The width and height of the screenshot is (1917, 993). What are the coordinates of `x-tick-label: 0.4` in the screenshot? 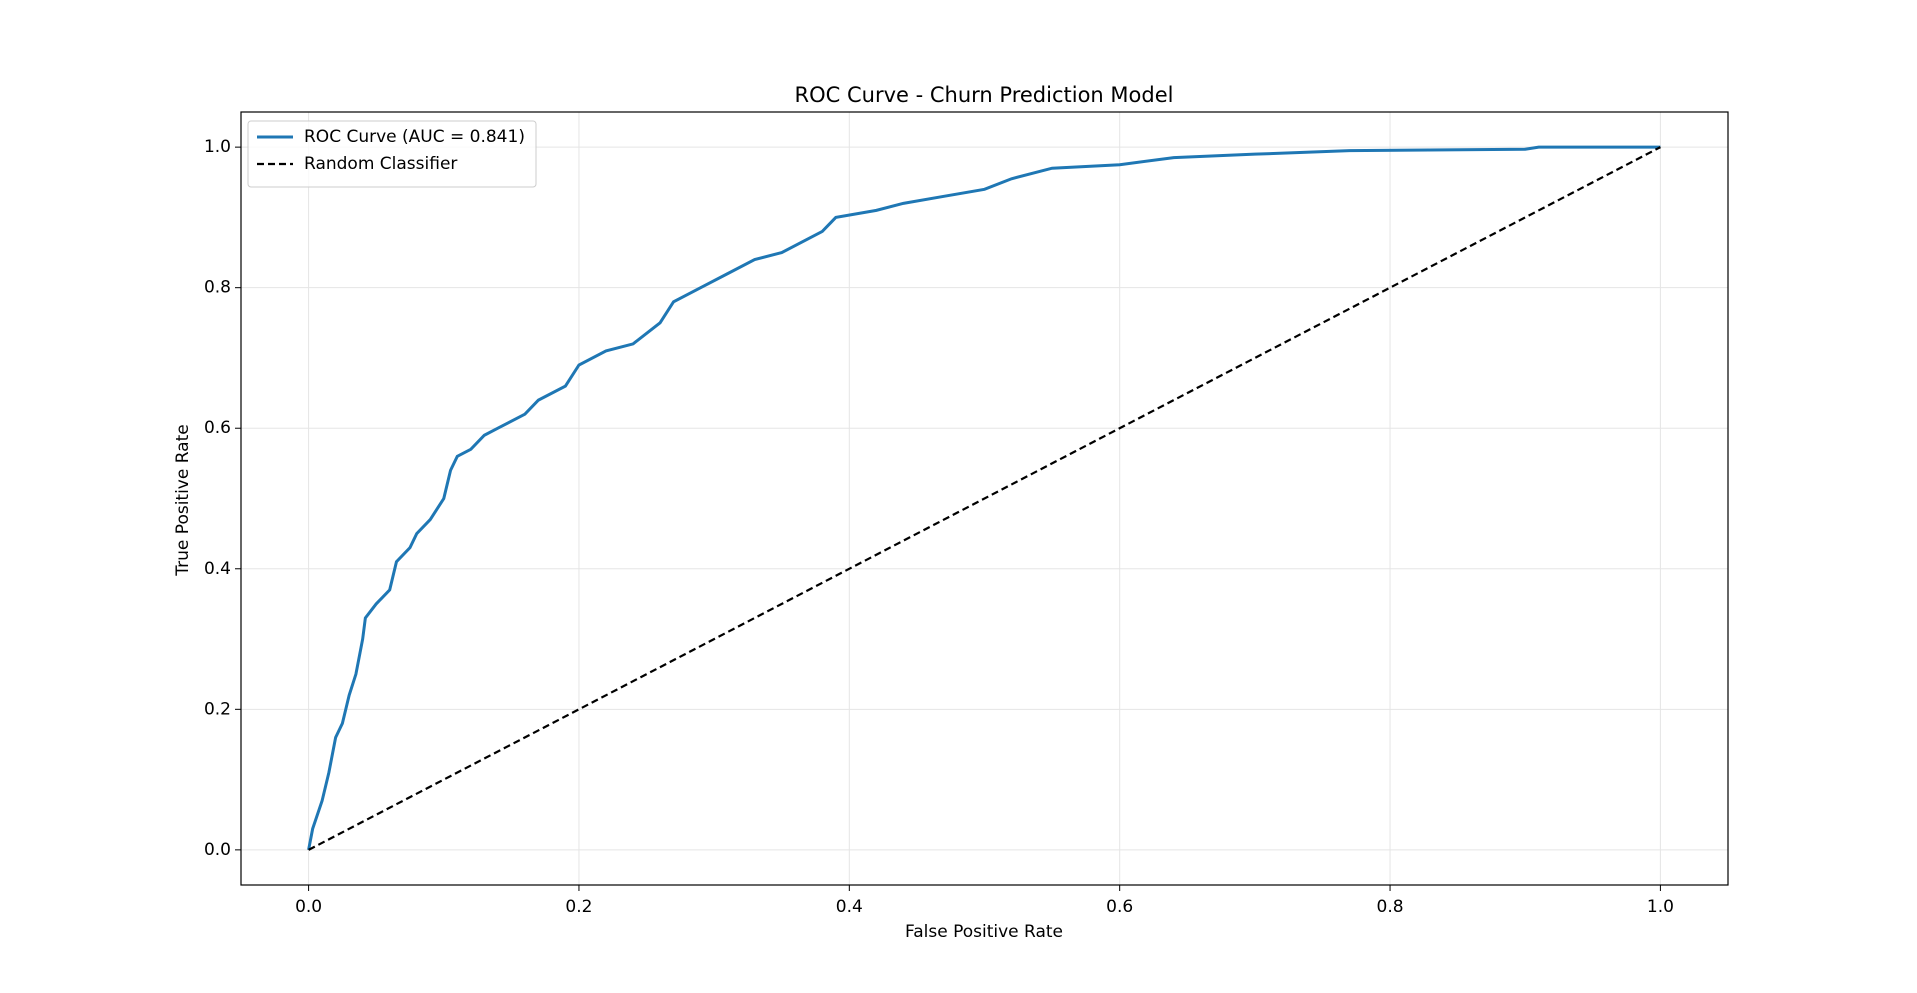 It's located at (849, 907).